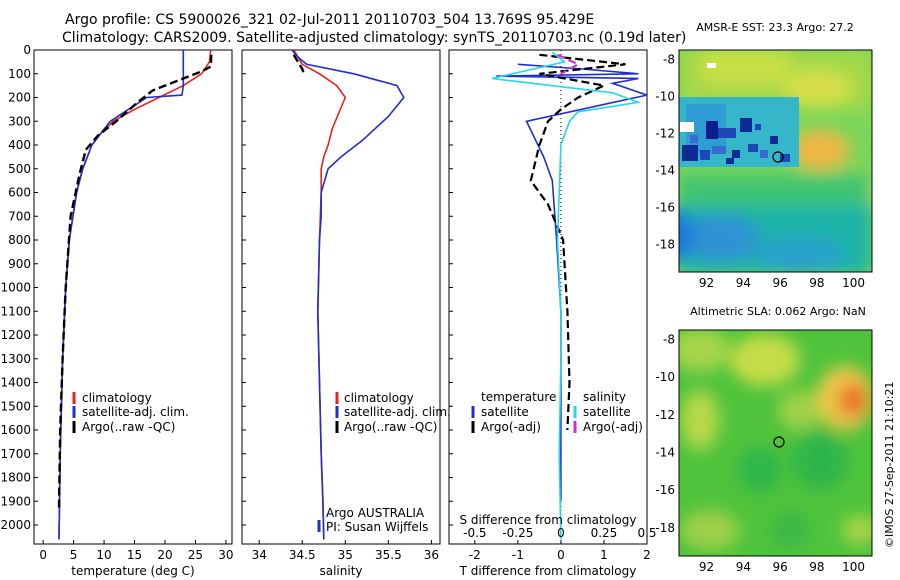 This screenshot has height=580, width=900. I want to click on y-tick-label: 1800, so click(15, 478).